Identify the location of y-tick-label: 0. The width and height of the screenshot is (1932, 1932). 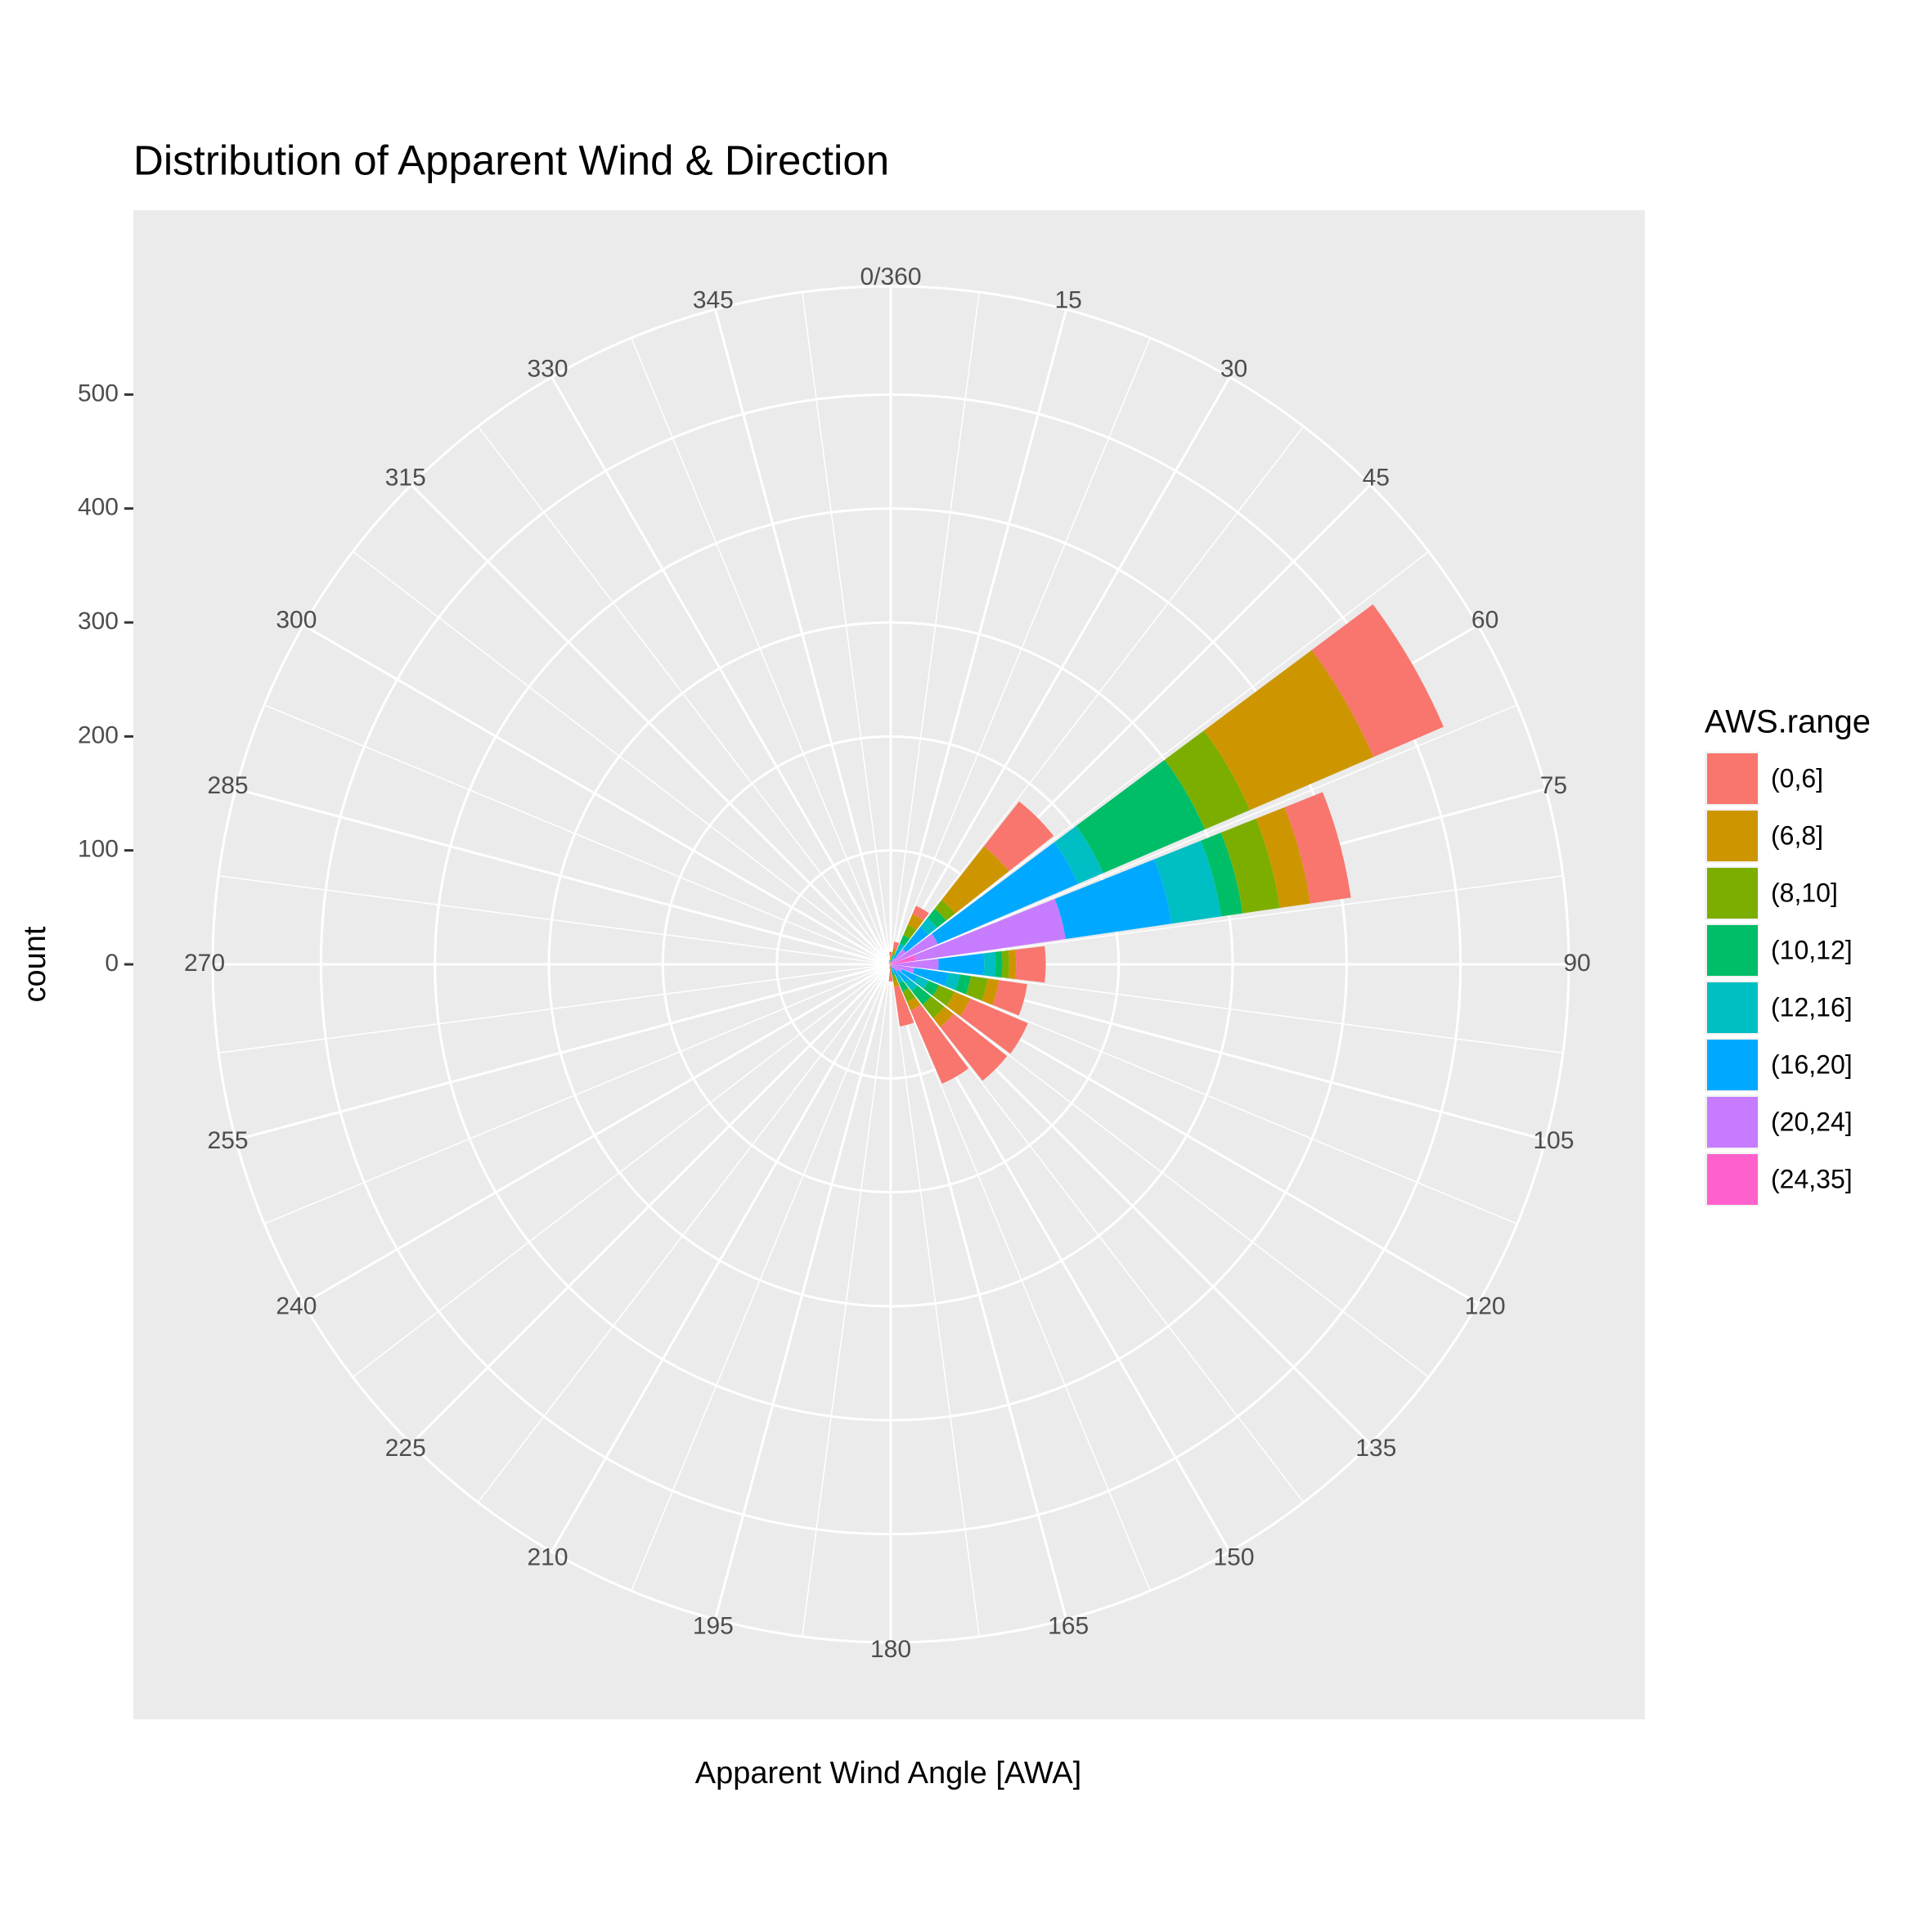
(112, 964).